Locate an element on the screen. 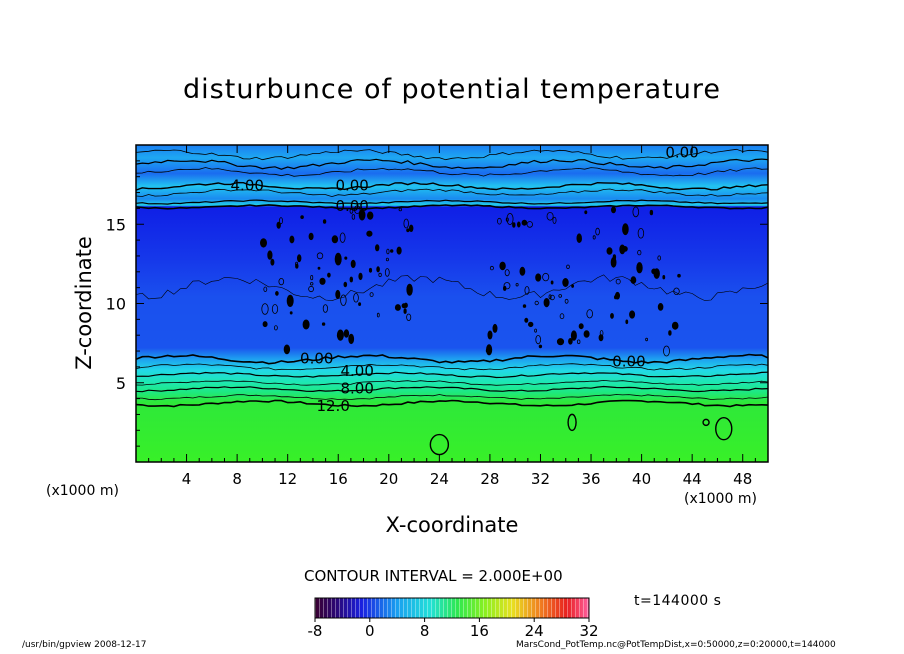 The height and width of the screenshot is (654, 904). time-label: t=144000 s is located at coordinates (678, 601).